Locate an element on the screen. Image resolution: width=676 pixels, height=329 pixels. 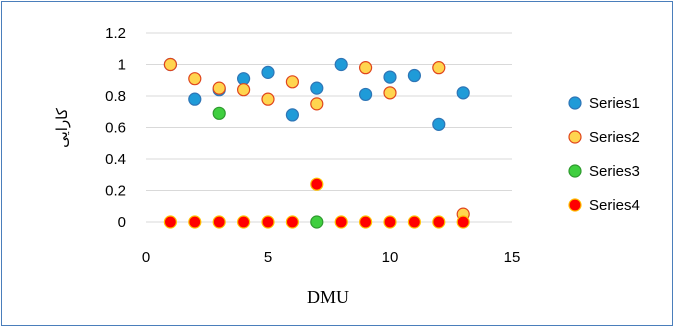
legend-marker-series2 is located at coordinates (575, 137).